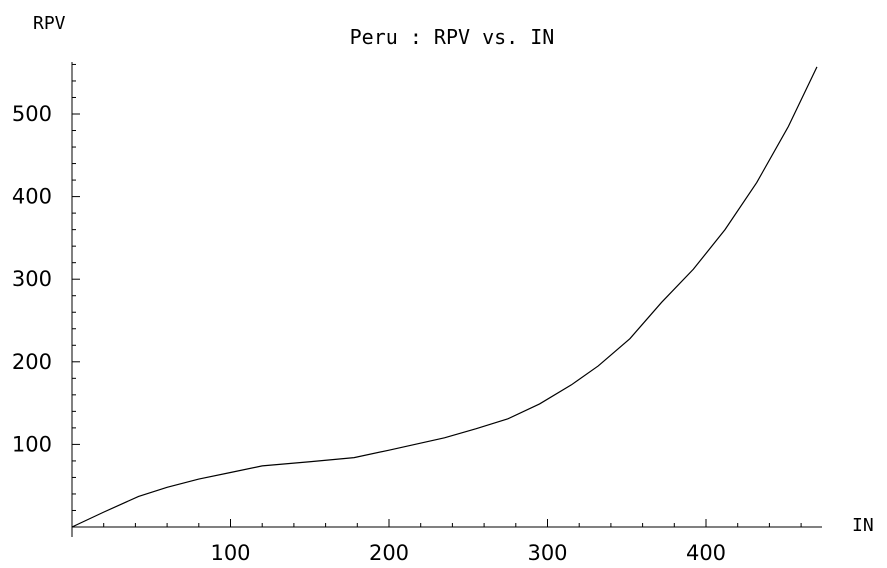  What do you see at coordinates (863, 525) in the screenshot?
I see `x-axis-label: IN` at bounding box center [863, 525].